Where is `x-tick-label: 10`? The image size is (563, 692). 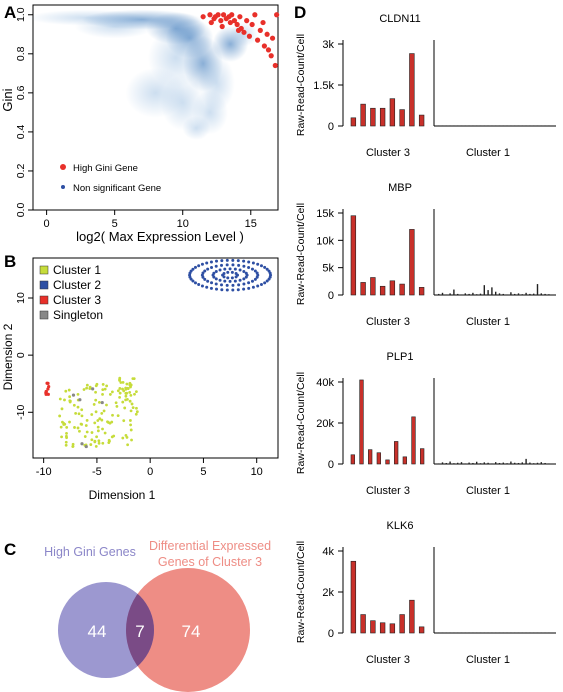 x-tick-label: 10 is located at coordinates (183, 224).